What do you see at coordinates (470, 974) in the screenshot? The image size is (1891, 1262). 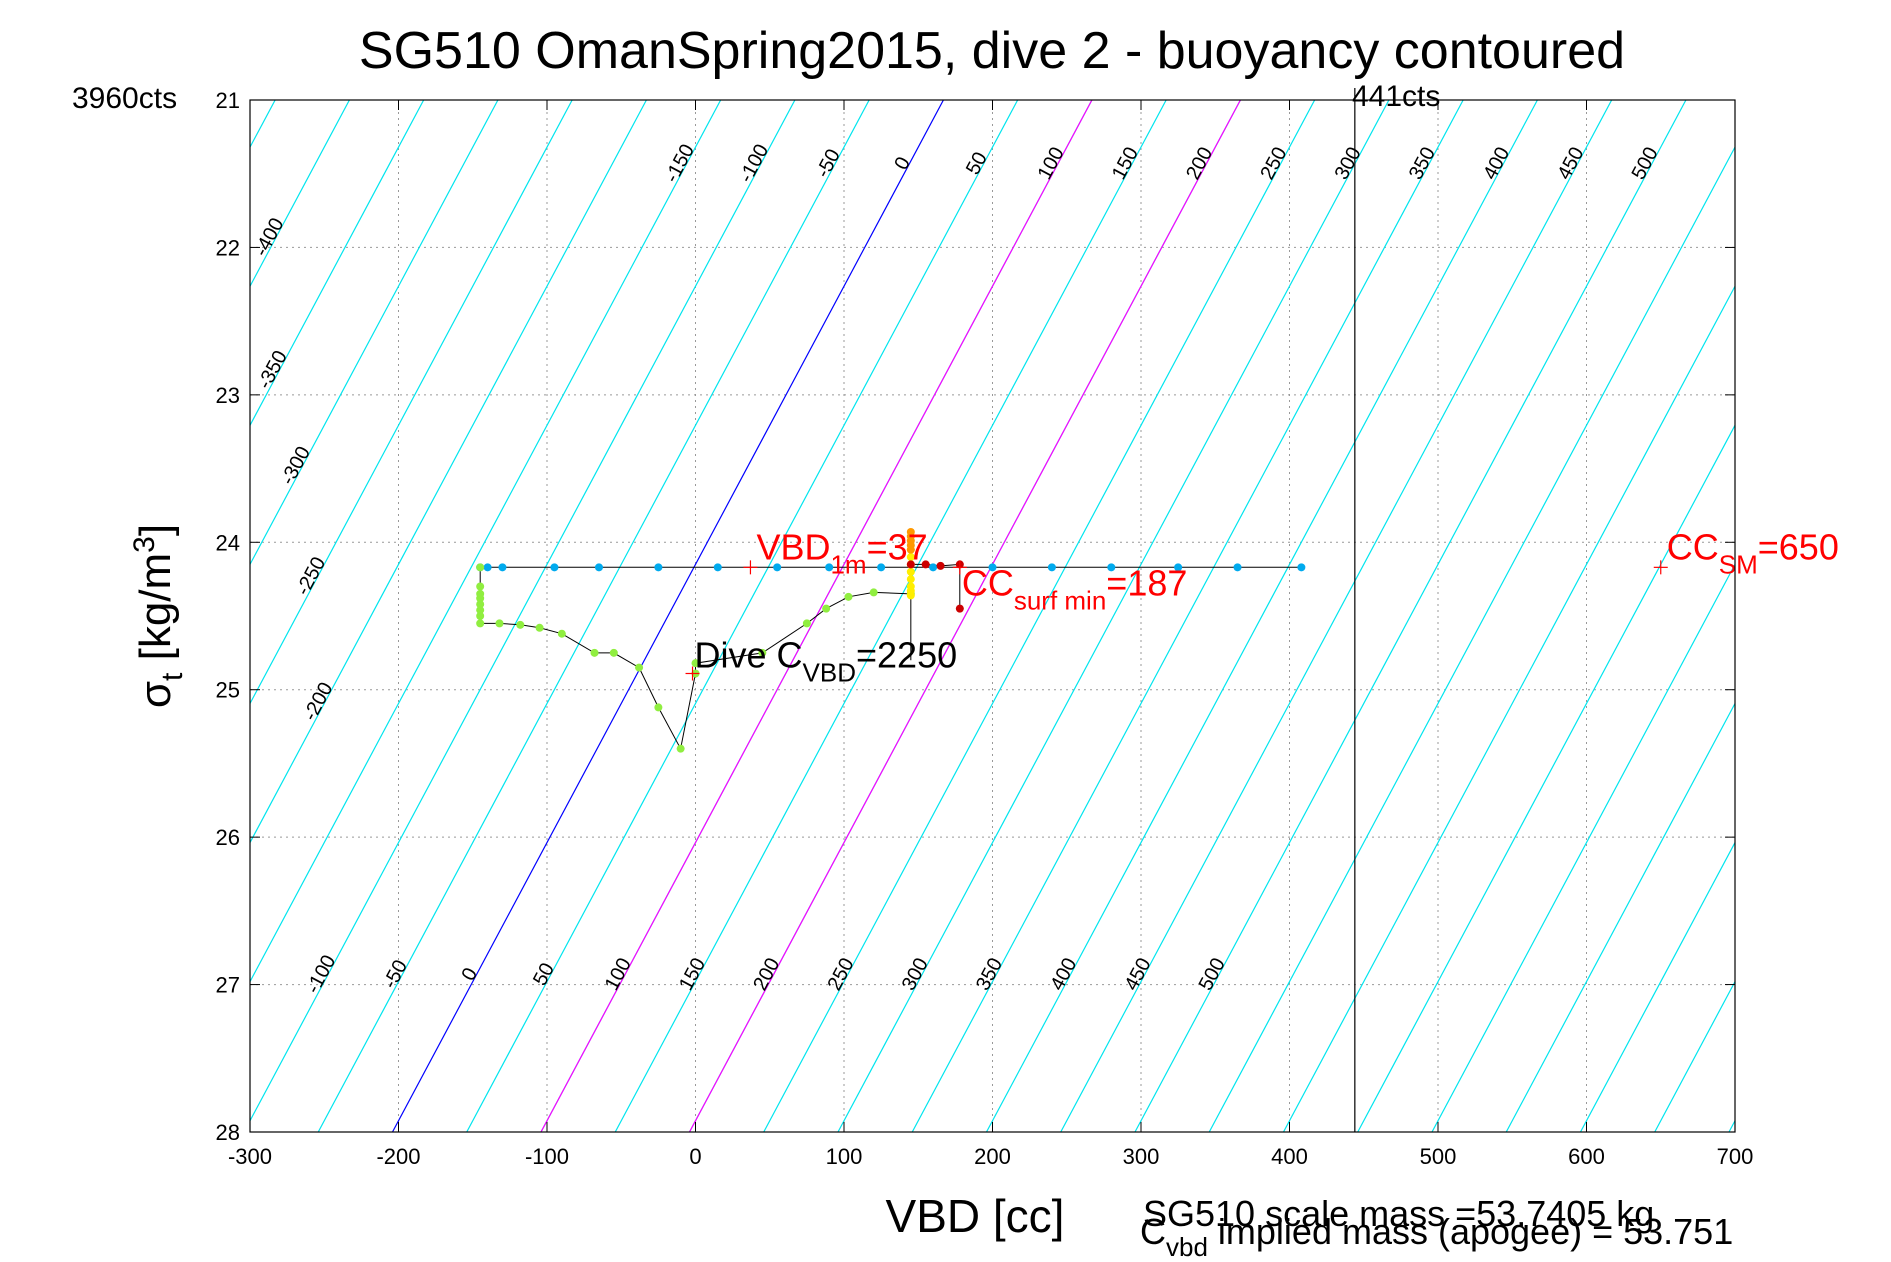 I see `contour-label-bottom: 0` at bounding box center [470, 974].